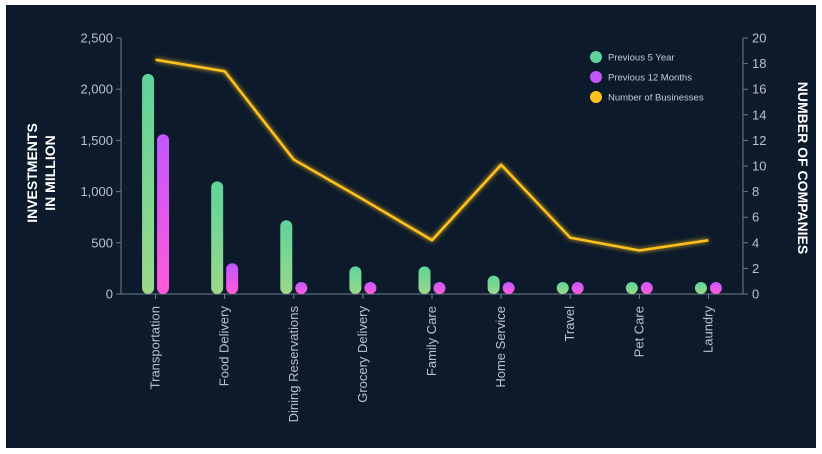  I want to click on category-label: Travel, so click(569, 324).